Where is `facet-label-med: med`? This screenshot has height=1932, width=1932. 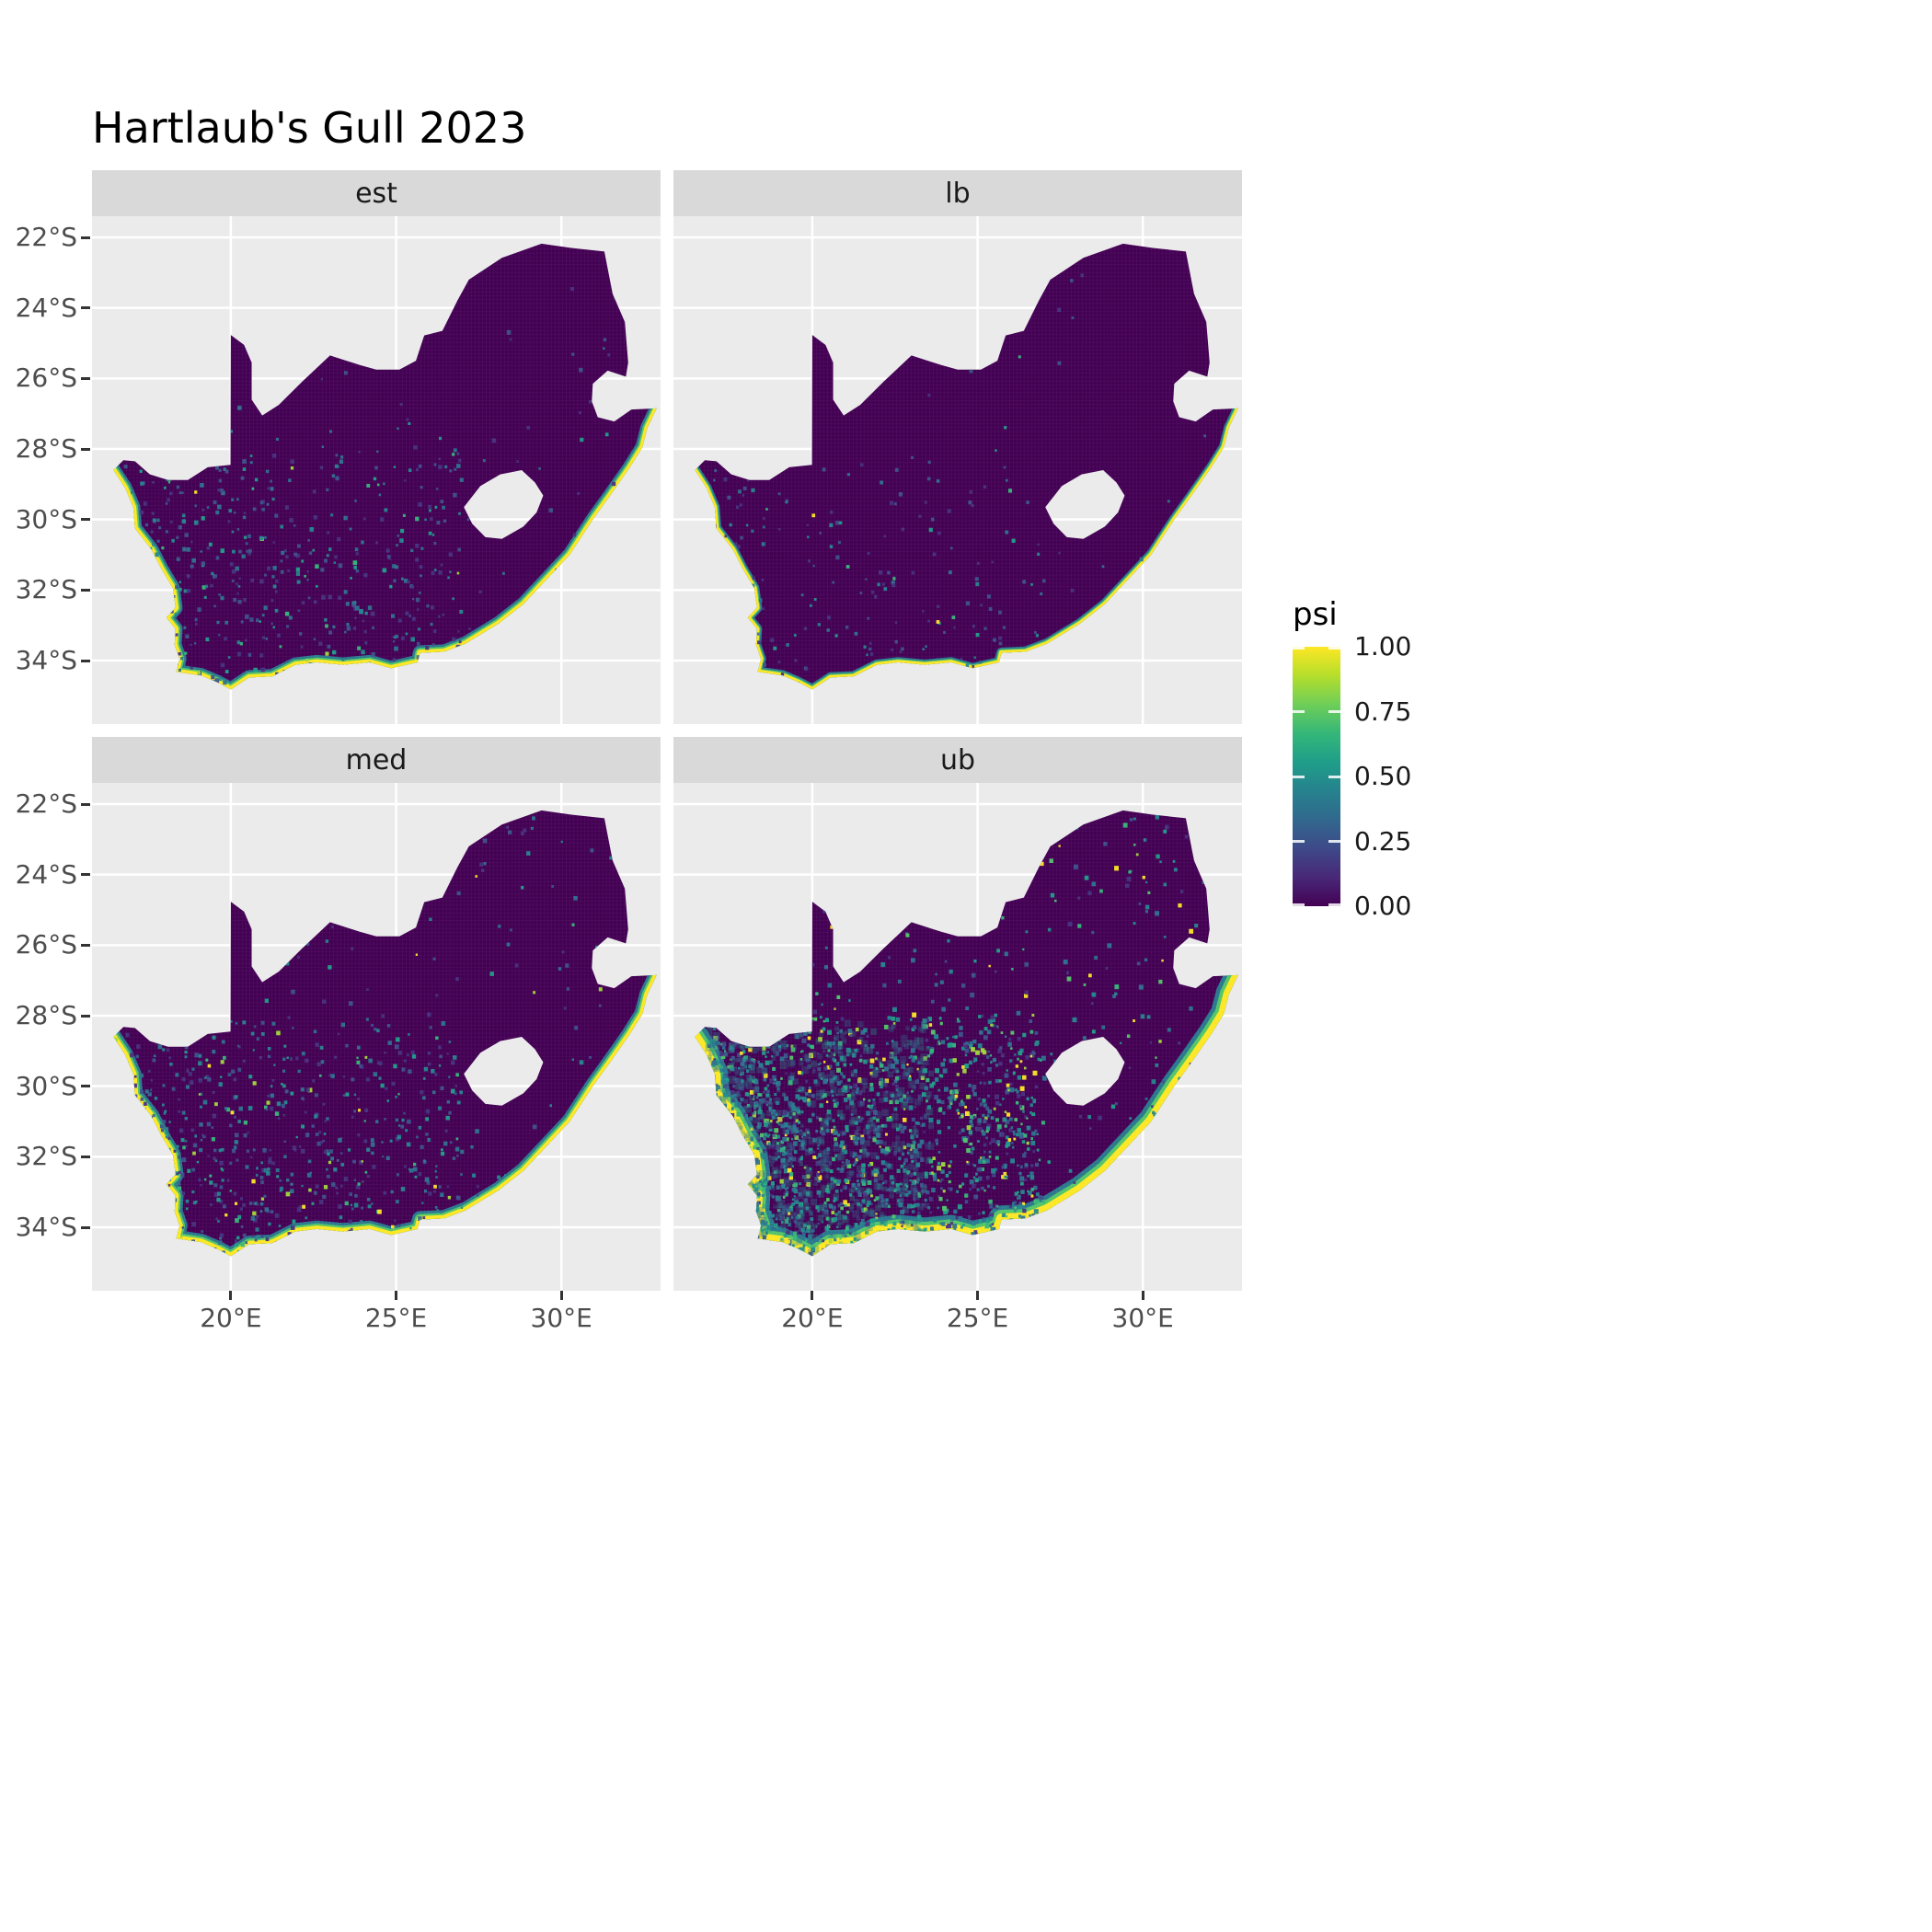
facet-label-med: med is located at coordinates (376, 759).